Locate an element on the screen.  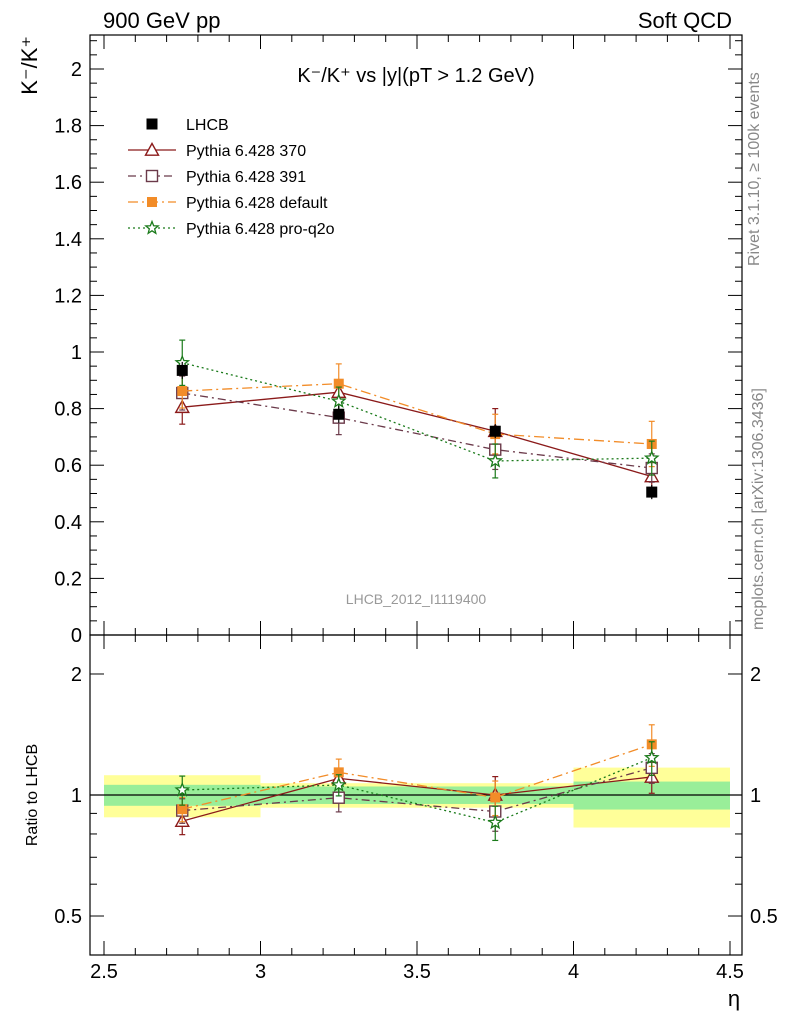
y-tick-label: 1.4 is located at coordinates (68, 240).